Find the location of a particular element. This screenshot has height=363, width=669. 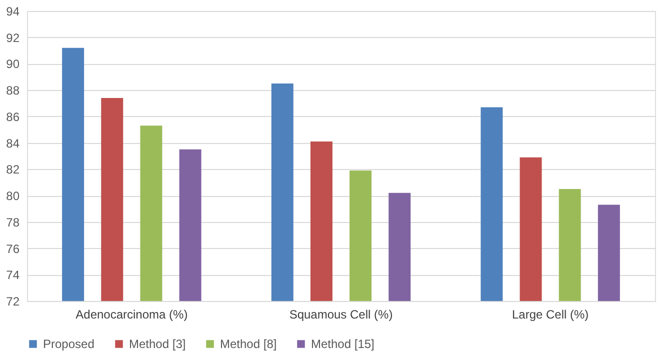

y-tick-label: 92 is located at coordinates (13, 37).